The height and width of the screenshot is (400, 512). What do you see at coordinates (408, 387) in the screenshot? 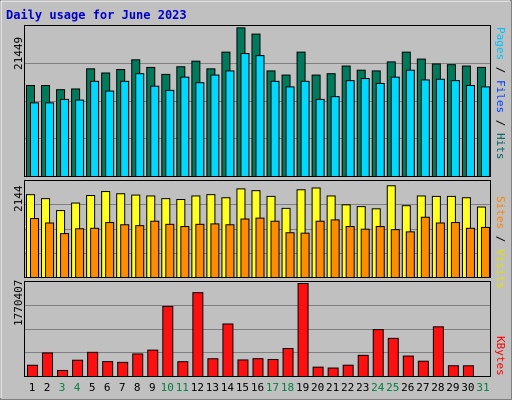
I see `x-tick-label-day-26: 26` at bounding box center [408, 387].